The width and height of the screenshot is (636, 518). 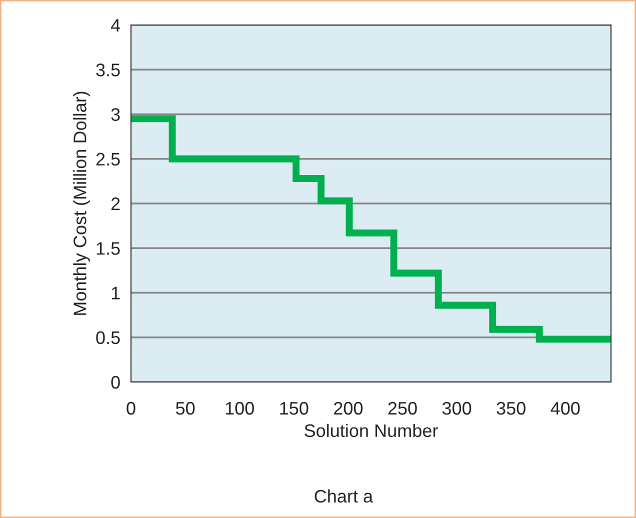 I want to click on x-tick-label: 150, so click(x=294, y=408).